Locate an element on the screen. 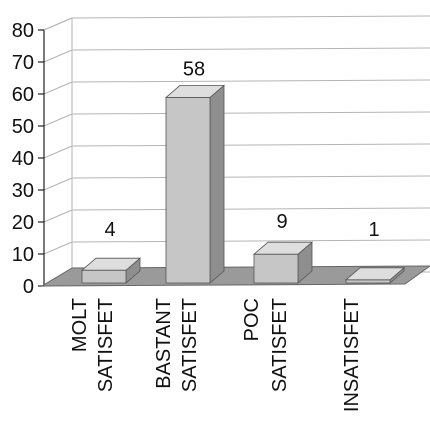 This screenshot has height=424, width=430. y-tick-label-20: 20 is located at coordinates (23, 223).